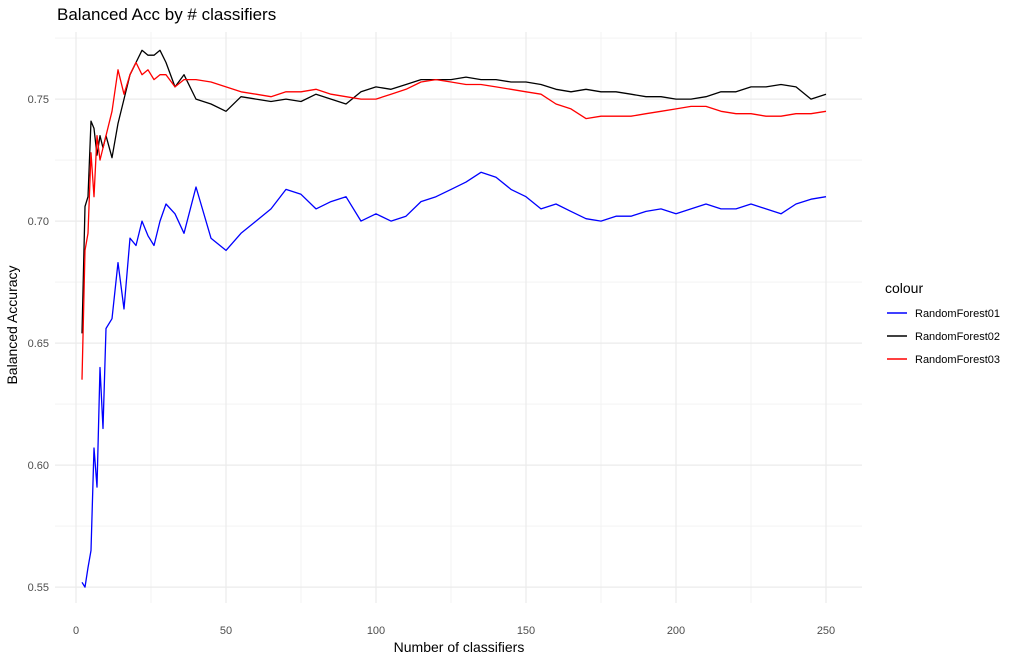 The height and width of the screenshot is (668, 1024). What do you see at coordinates (957, 314) in the screenshot?
I see `legend-label: RandomForest01` at bounding box center [957, 314].